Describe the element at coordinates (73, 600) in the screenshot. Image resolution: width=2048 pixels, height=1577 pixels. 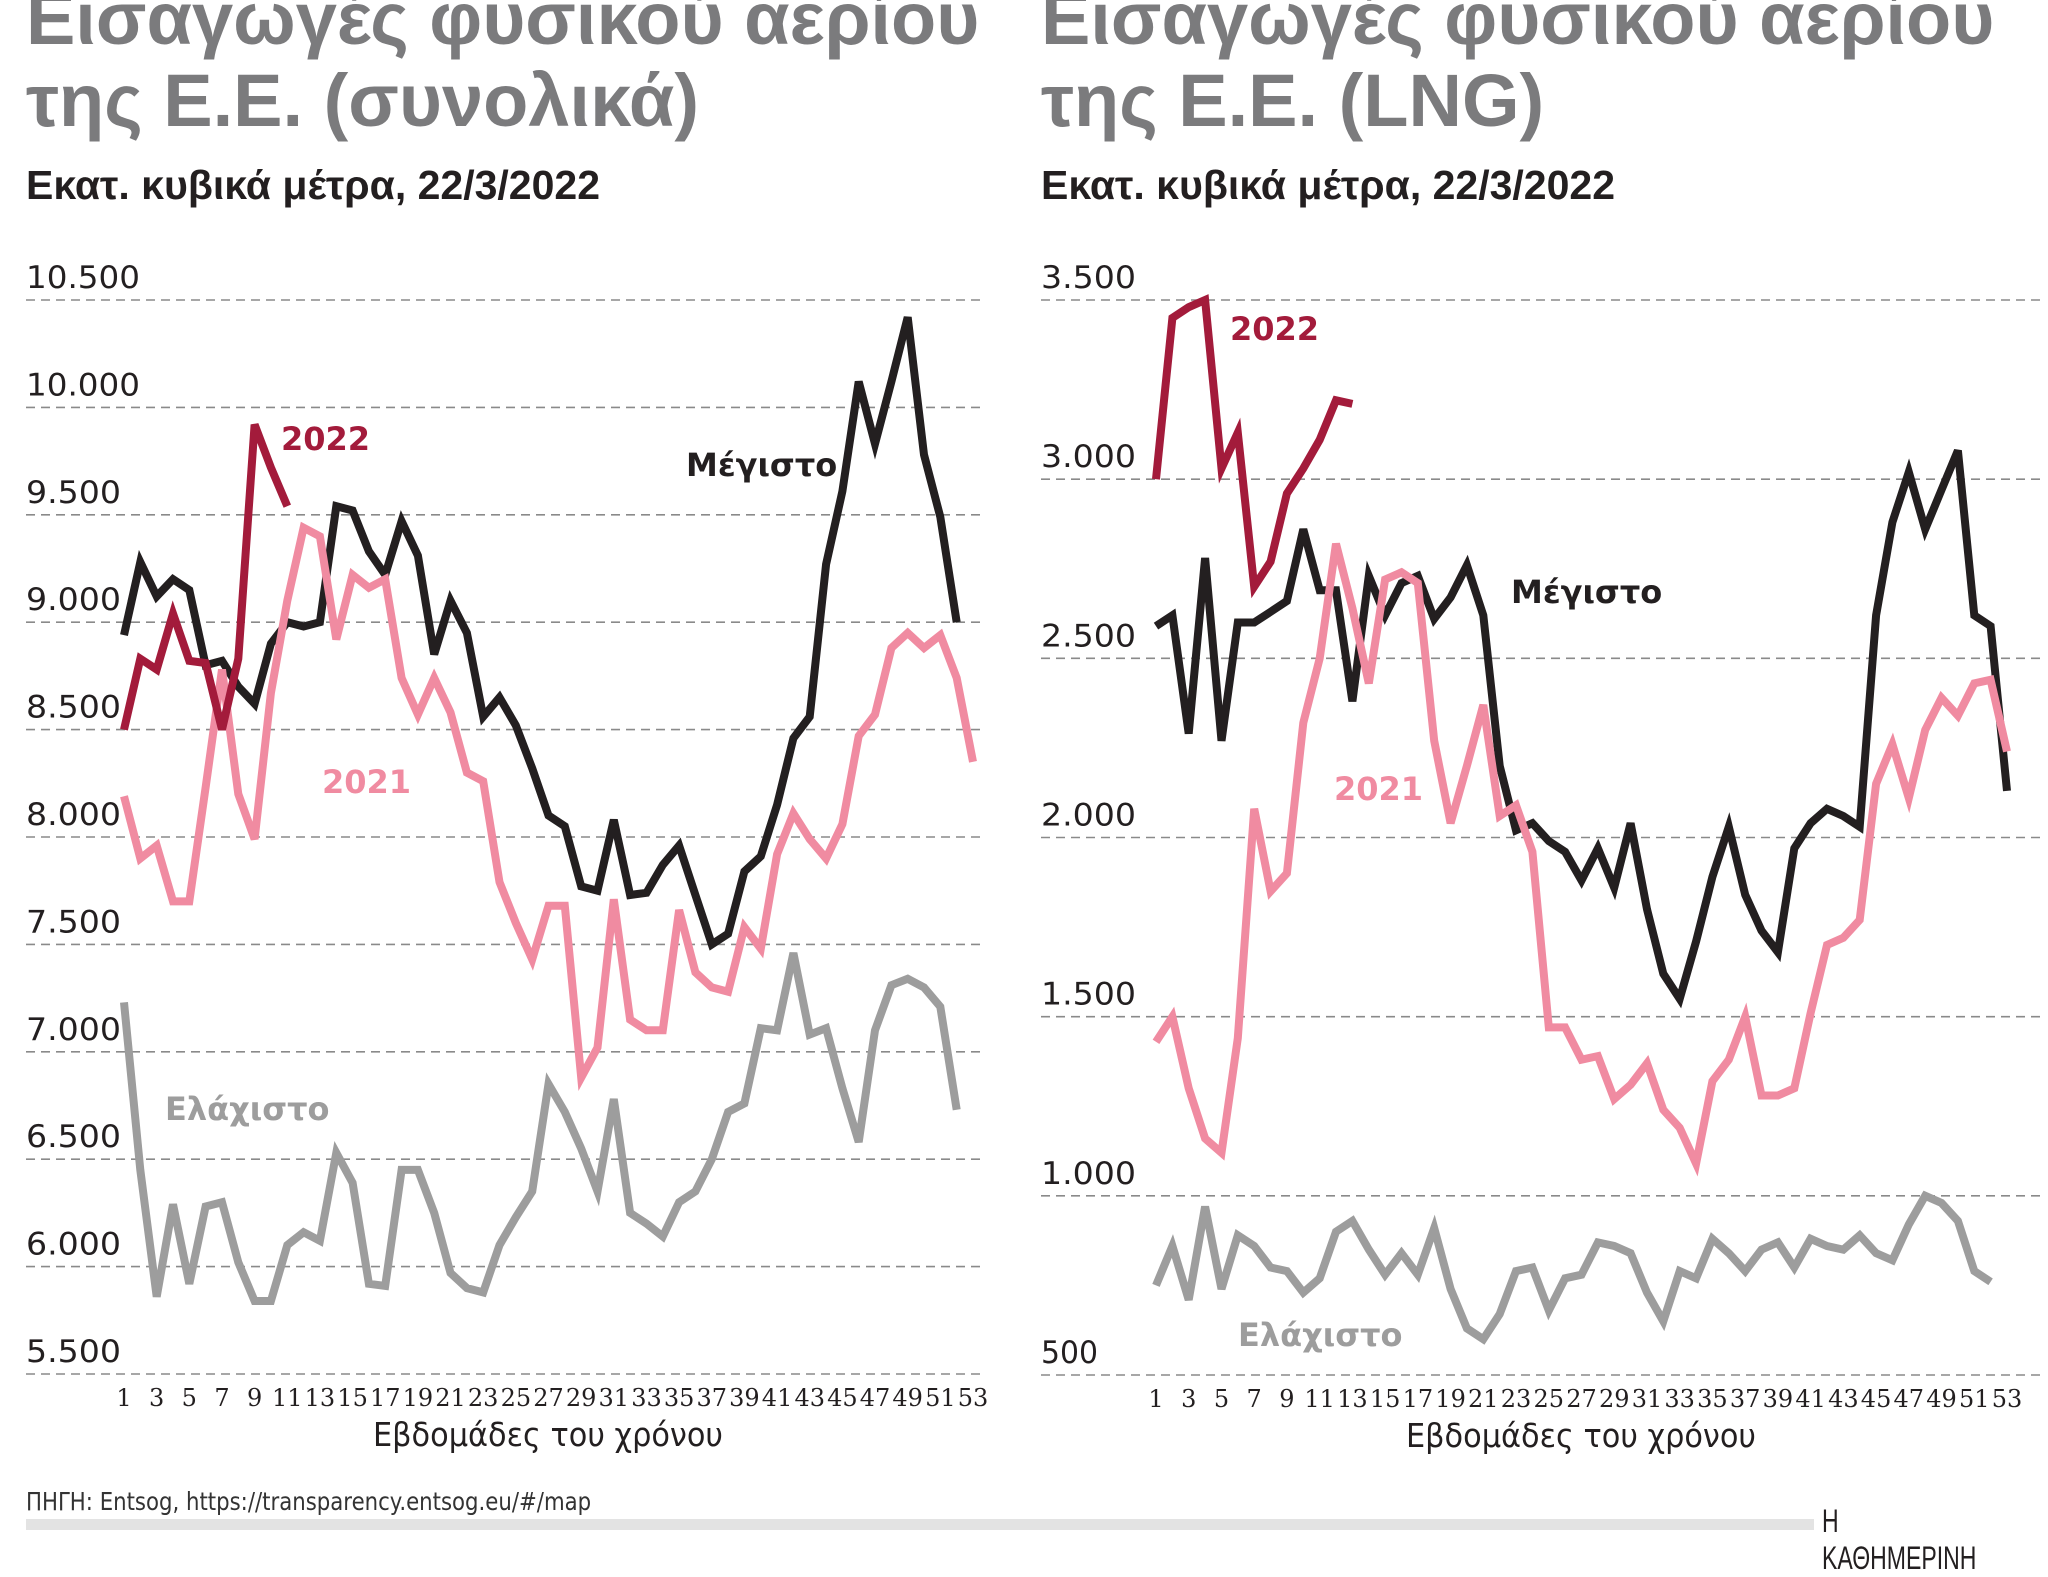
I see `y-tick-label: 9.000` at that location.